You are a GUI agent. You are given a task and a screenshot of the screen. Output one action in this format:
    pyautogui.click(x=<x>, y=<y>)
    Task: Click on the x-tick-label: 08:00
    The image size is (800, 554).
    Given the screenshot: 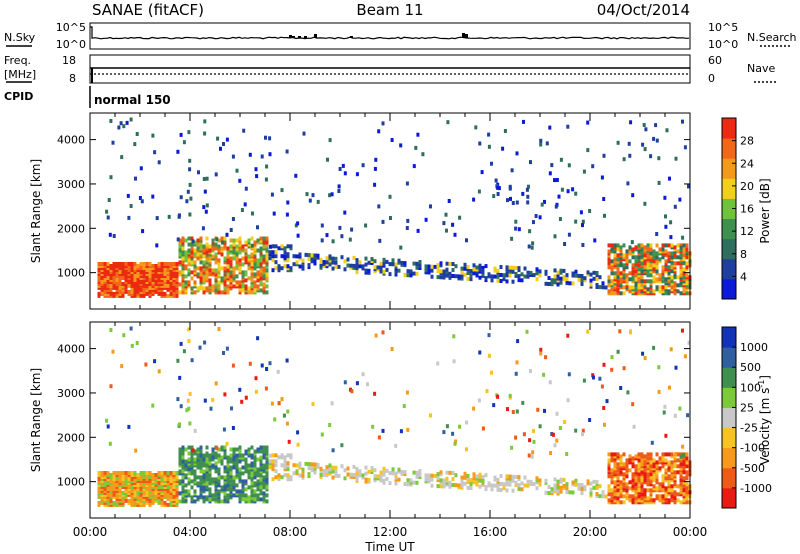 What is the action you would take?
    pyautogui.click(x=290, y=532)
    